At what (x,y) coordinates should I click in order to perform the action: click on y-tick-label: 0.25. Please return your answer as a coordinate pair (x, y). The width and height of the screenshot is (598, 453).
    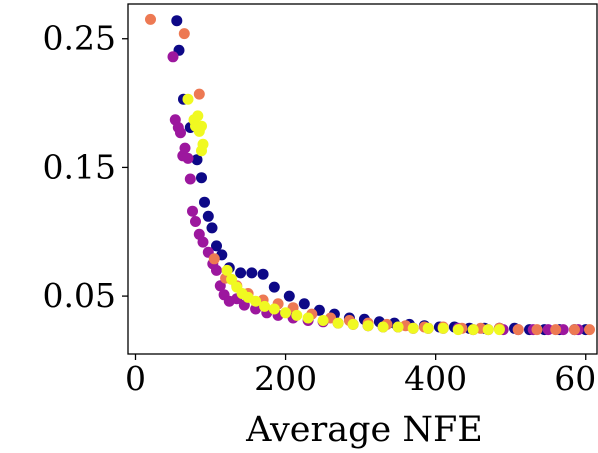
    Looking at the image, I should click on (79, 38).